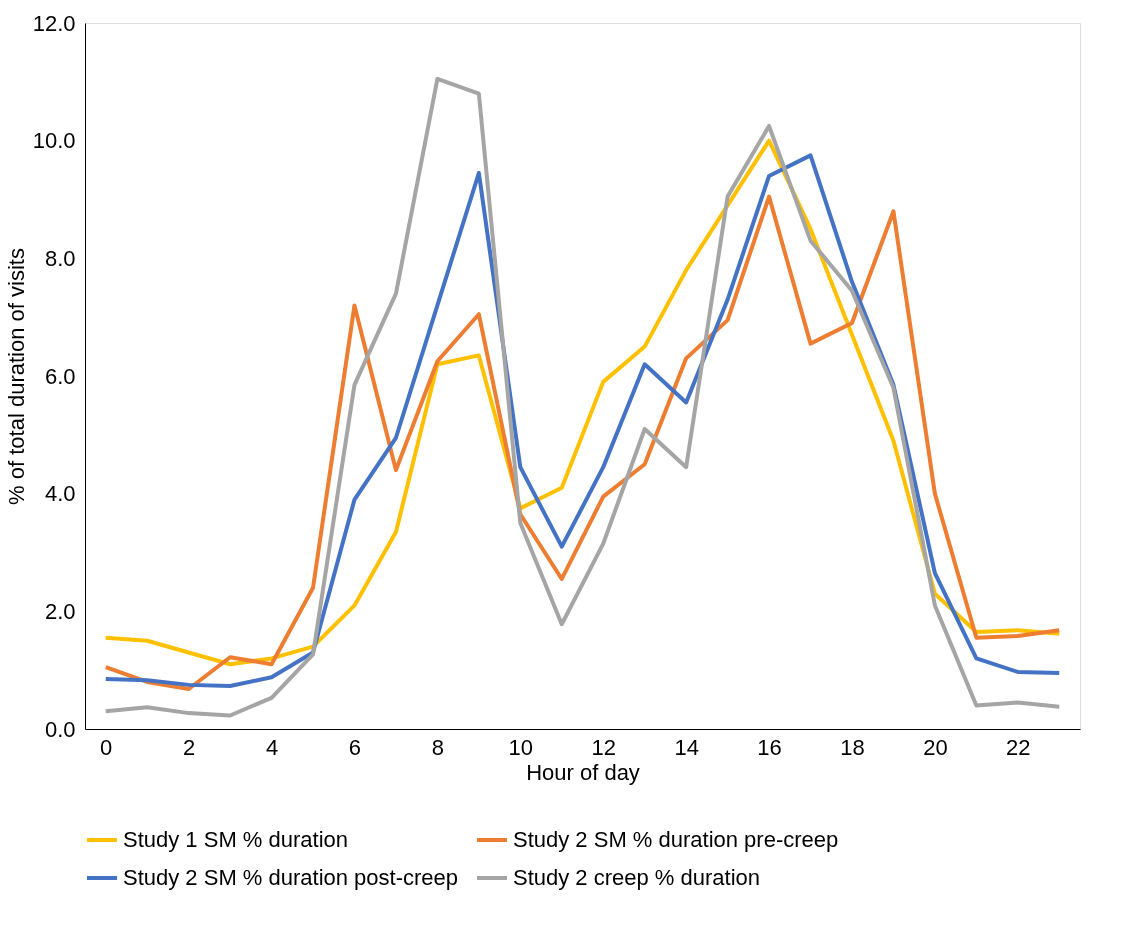 This screenshot has width=1139, height=942. What do you see at coordinates (676, 839) in the screenshot?
I see `legend-label: Study 2 SM % duration pre-creep` at bounding box center [676, 839].